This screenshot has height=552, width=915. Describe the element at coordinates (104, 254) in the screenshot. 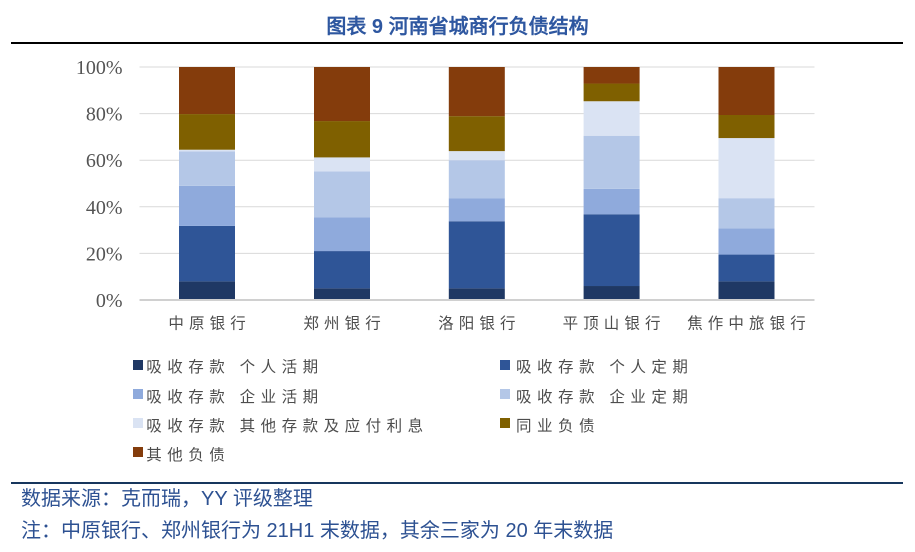

I see `svg-text: 20%` at that location.